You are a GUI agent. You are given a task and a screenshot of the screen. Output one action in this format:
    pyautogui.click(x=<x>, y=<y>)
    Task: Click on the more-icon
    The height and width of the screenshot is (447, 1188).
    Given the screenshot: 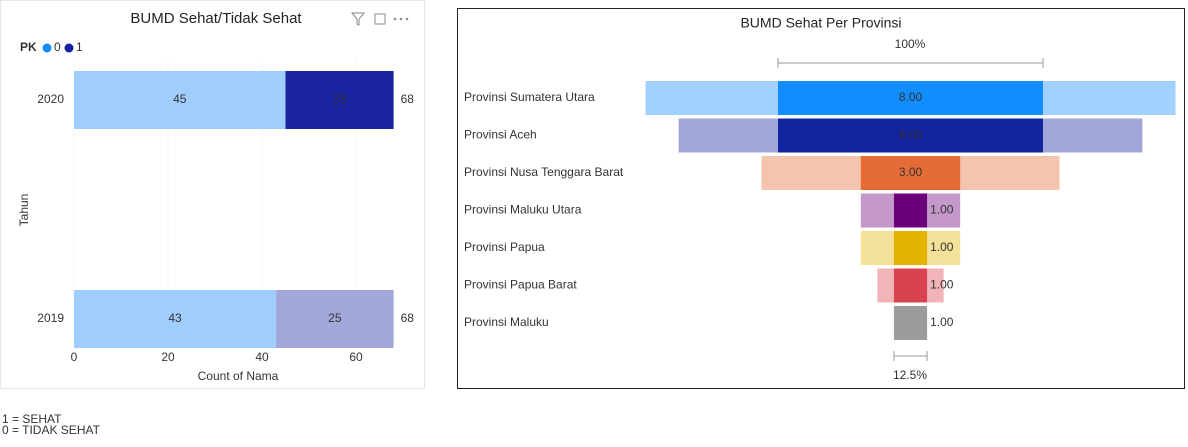 What is the action you would take?
    pyautogui.click(x=395, y=19)
    